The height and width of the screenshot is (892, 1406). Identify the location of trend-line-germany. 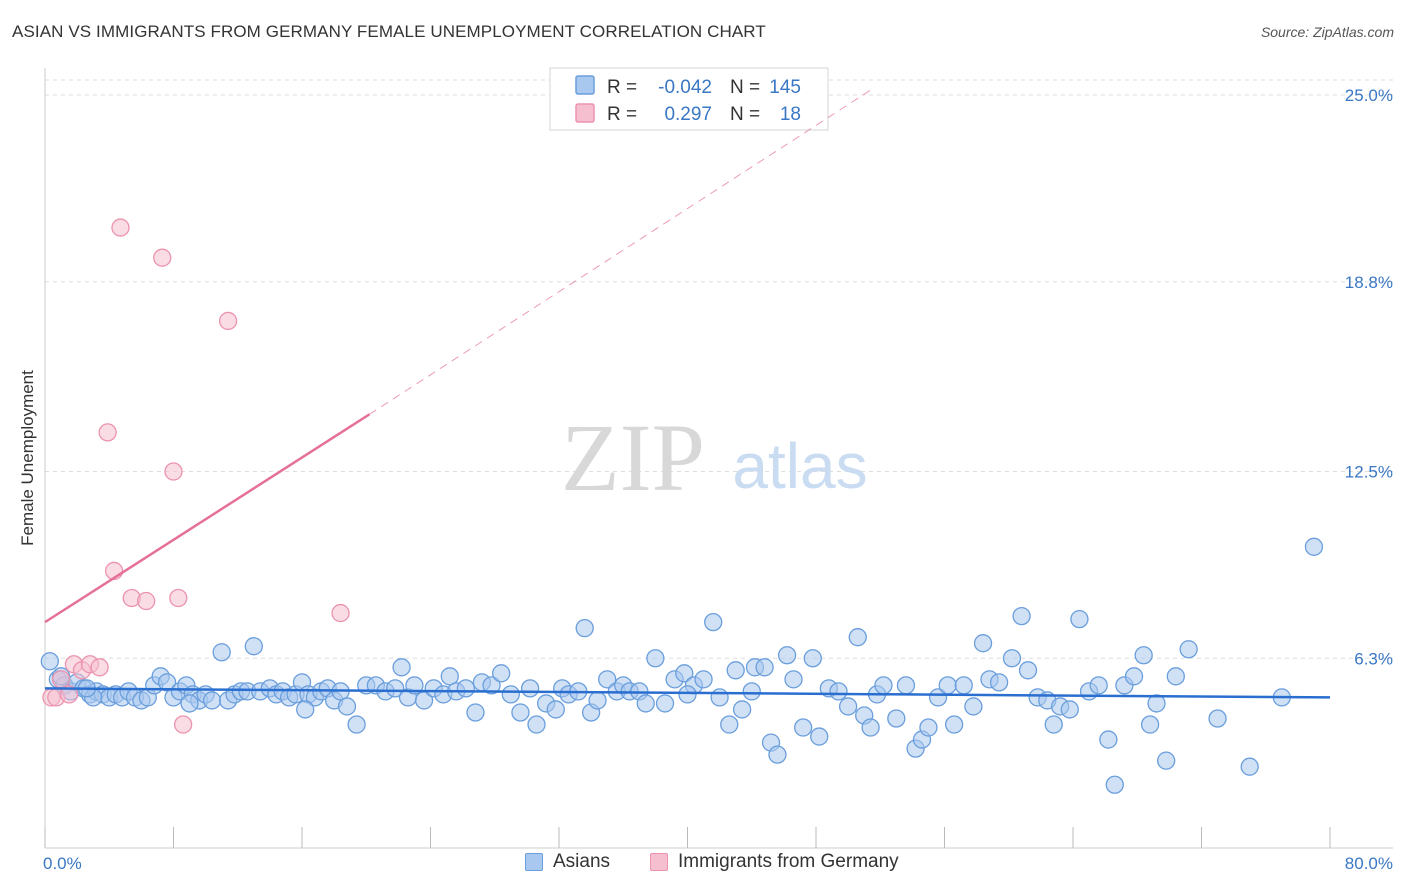
(207, 518).